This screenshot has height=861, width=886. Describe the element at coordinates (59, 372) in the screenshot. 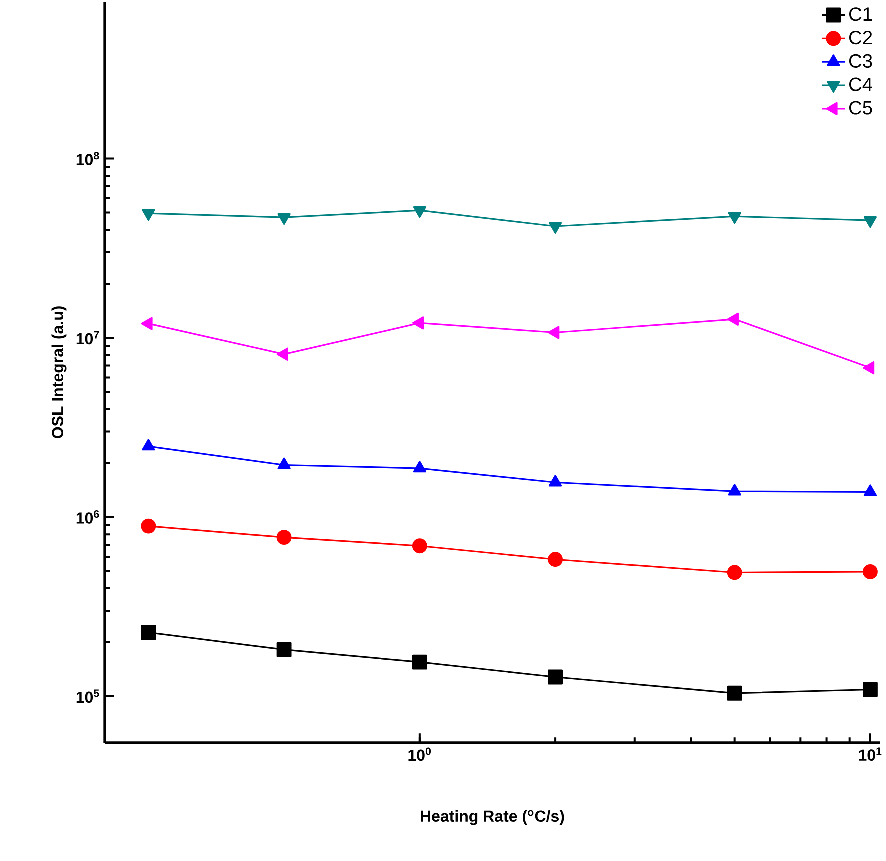

I see `y-axis-title: OSL Integral (a.u)` at that location.